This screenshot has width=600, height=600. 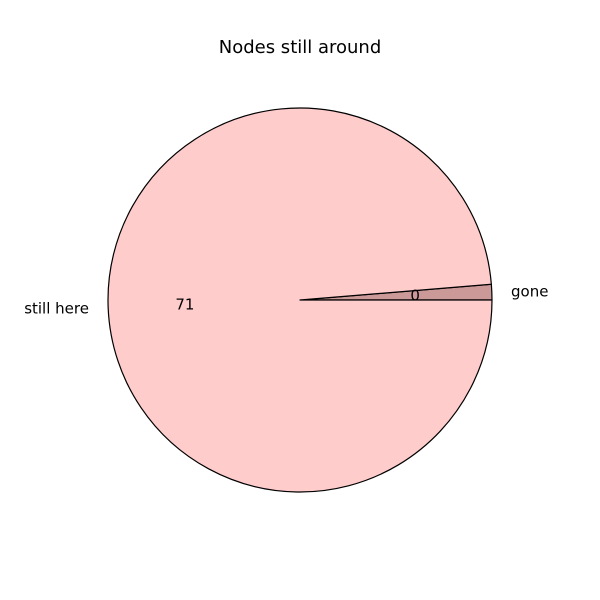 What do you see at coordinates (415, 295) in the screenshot?
I see `slice-value-gone: 0` at bounding box center [415, 295].